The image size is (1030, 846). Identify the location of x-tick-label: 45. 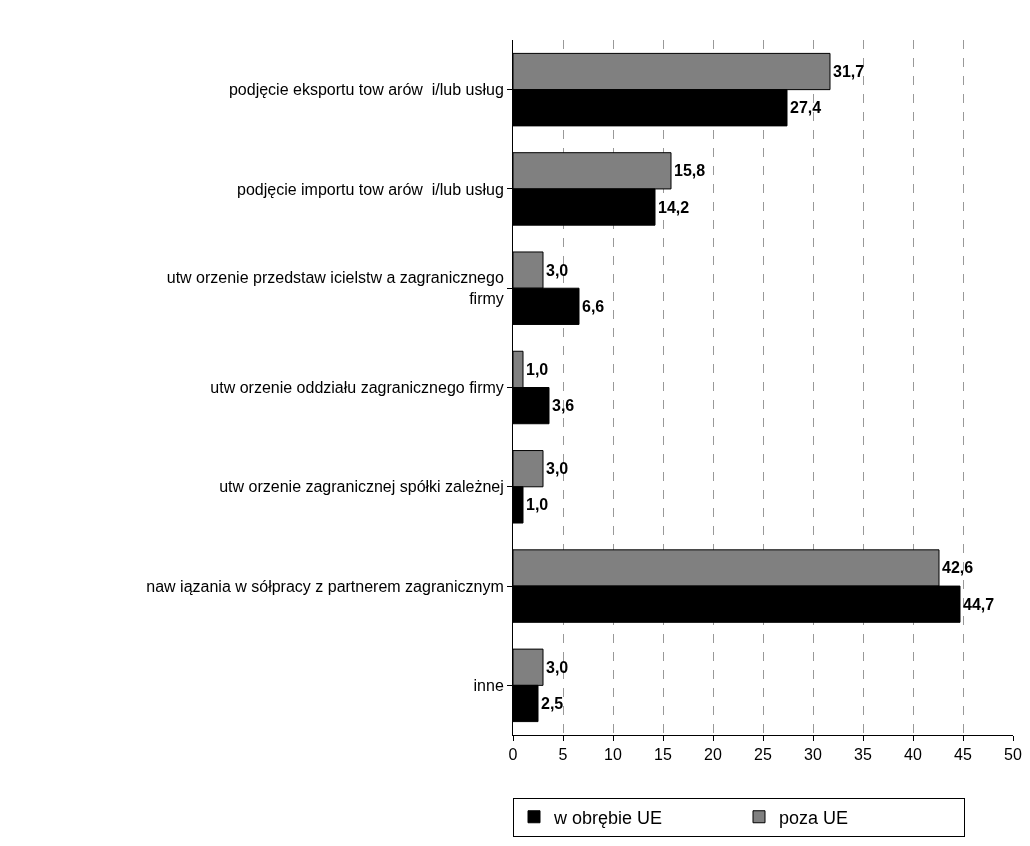
(963, 755).